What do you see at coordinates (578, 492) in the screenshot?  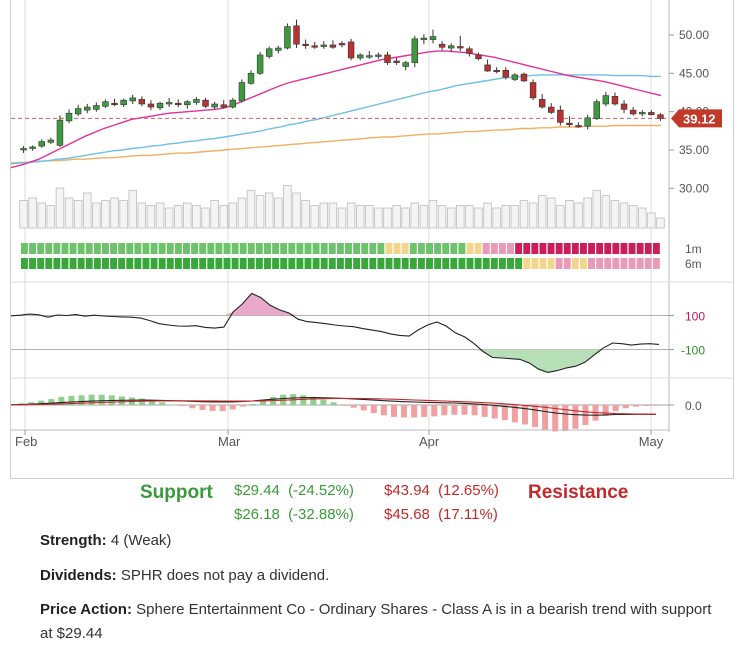 I see `resistance-label: Resistance` at bounding box center [578, 492].